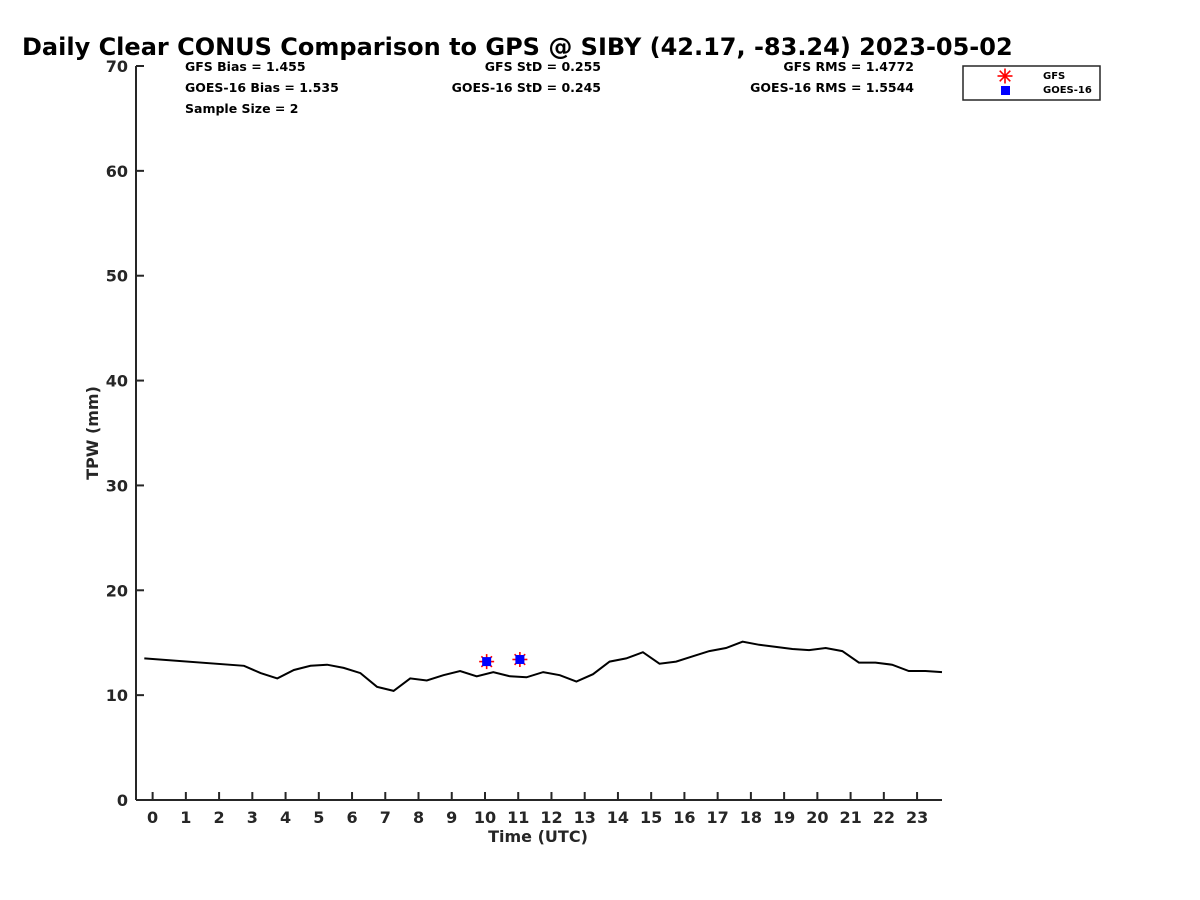 The height and width of the screenshot is (900, 1200). What do you see at coordinates (832, 87) in the screenshot?
I see `goes-rms-stat: GOES-16 RMS = 1.5544` at bounding box center [832, 87].